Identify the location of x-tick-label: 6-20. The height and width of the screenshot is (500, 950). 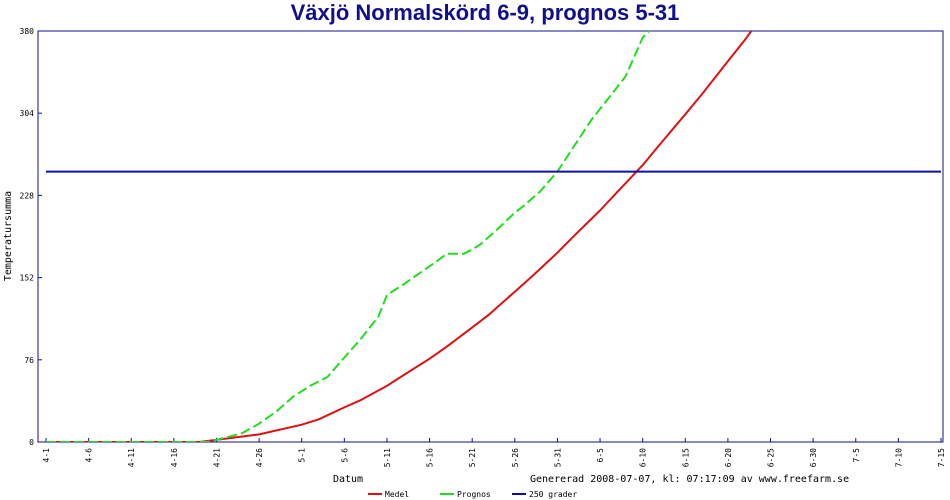
(728, 457).